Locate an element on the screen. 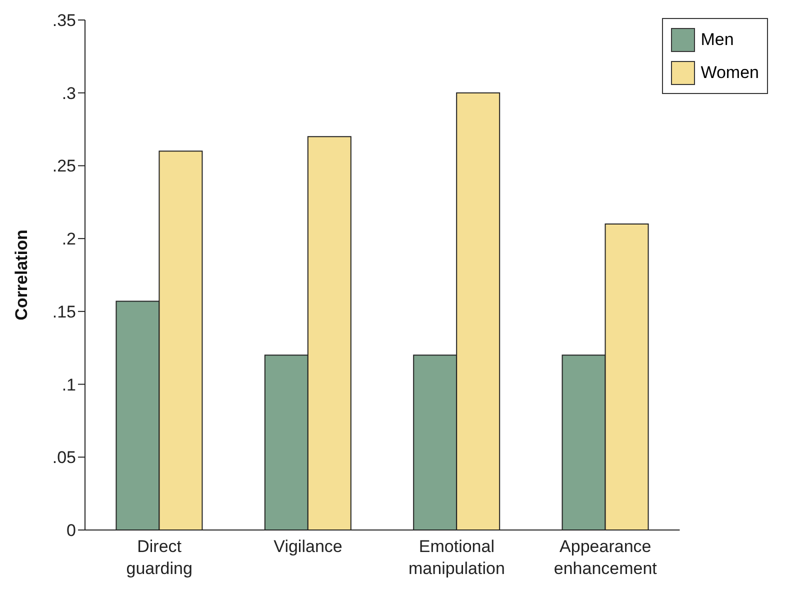 This screenshot has height=589, width=786. legend-label: Men is located at coordinates (717, 40).